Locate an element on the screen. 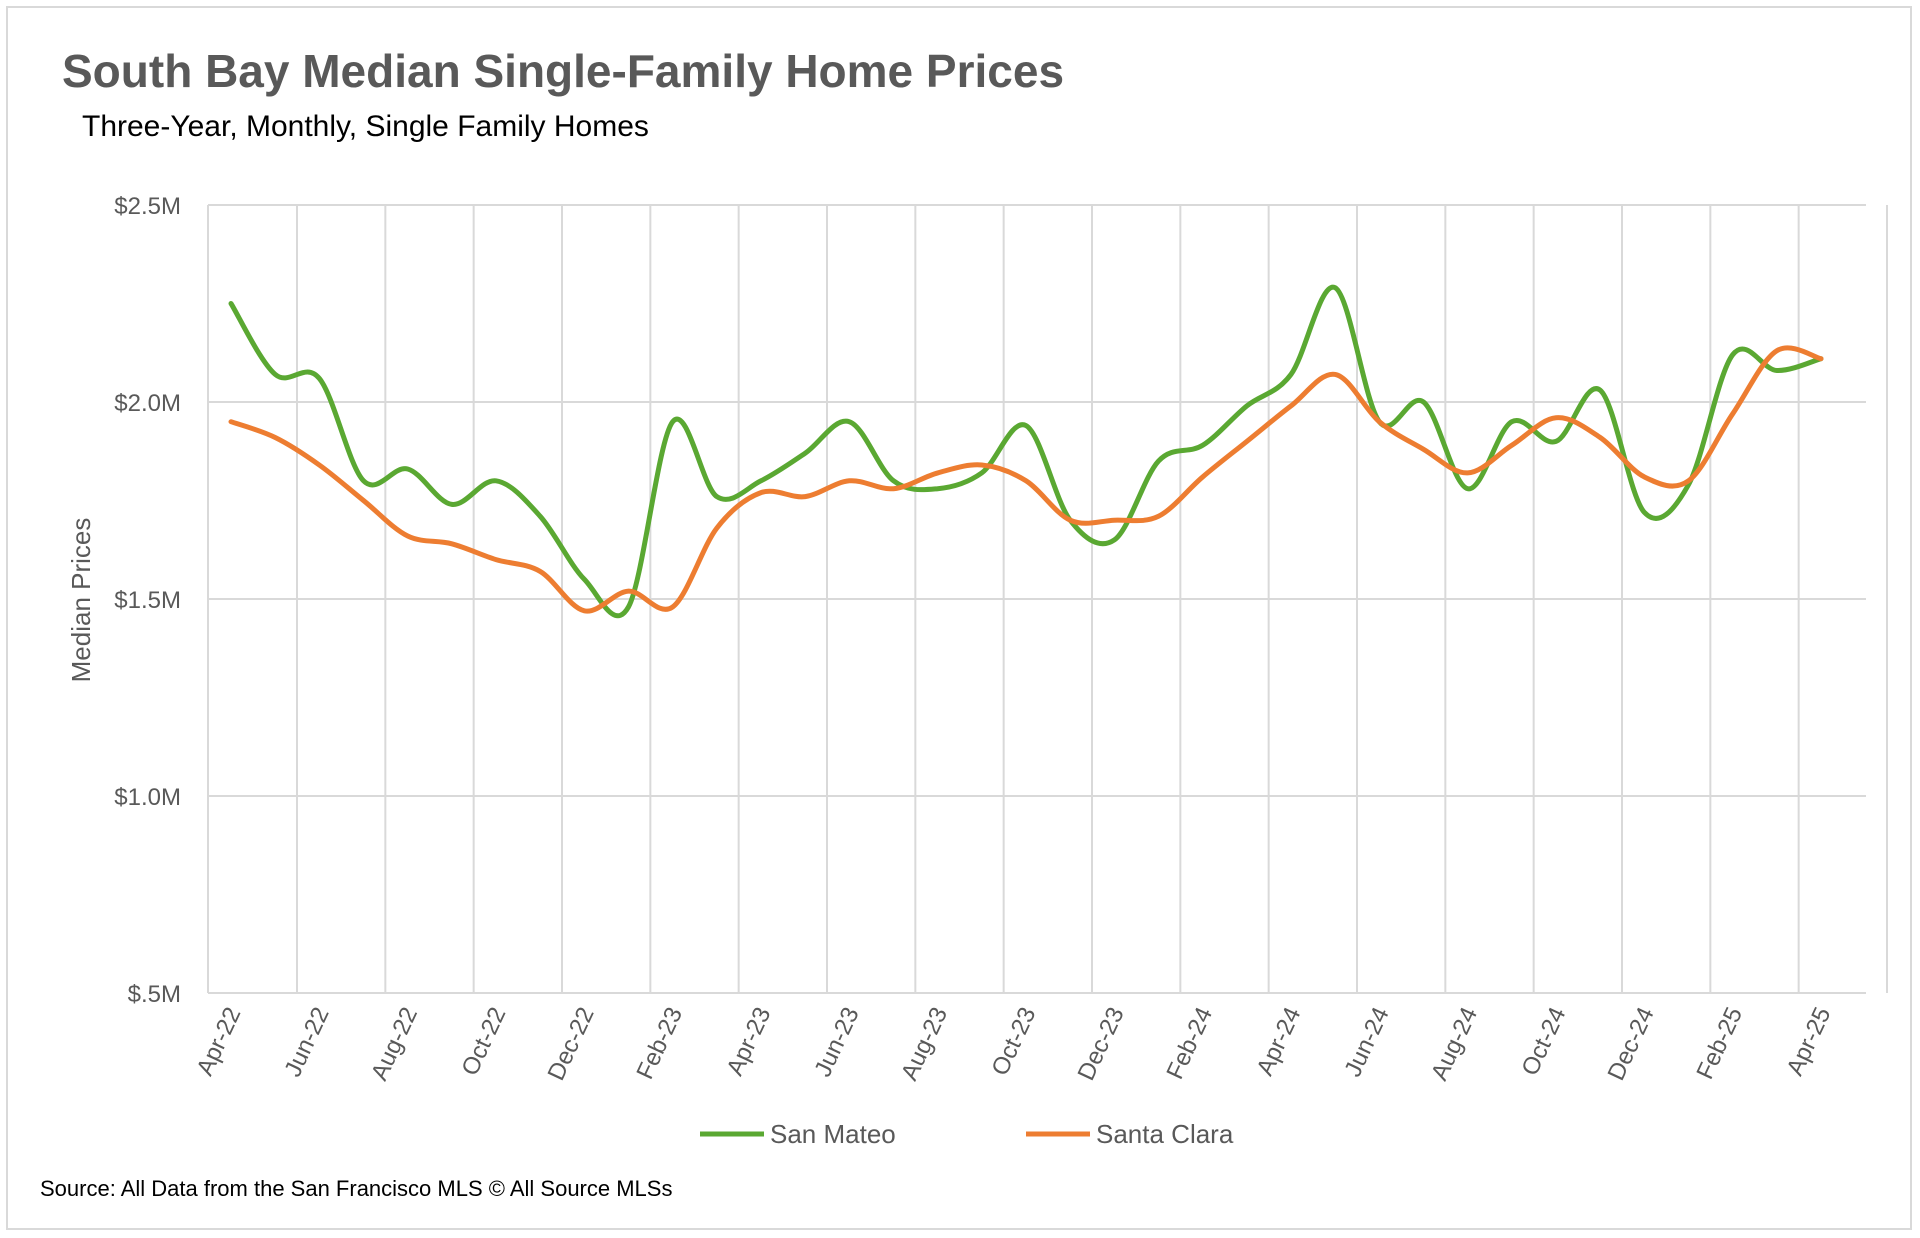 The width and height of the screenshot is (1920, 1238). x-tick-label: Dec-24 is located at coordinates (1631, 1044).